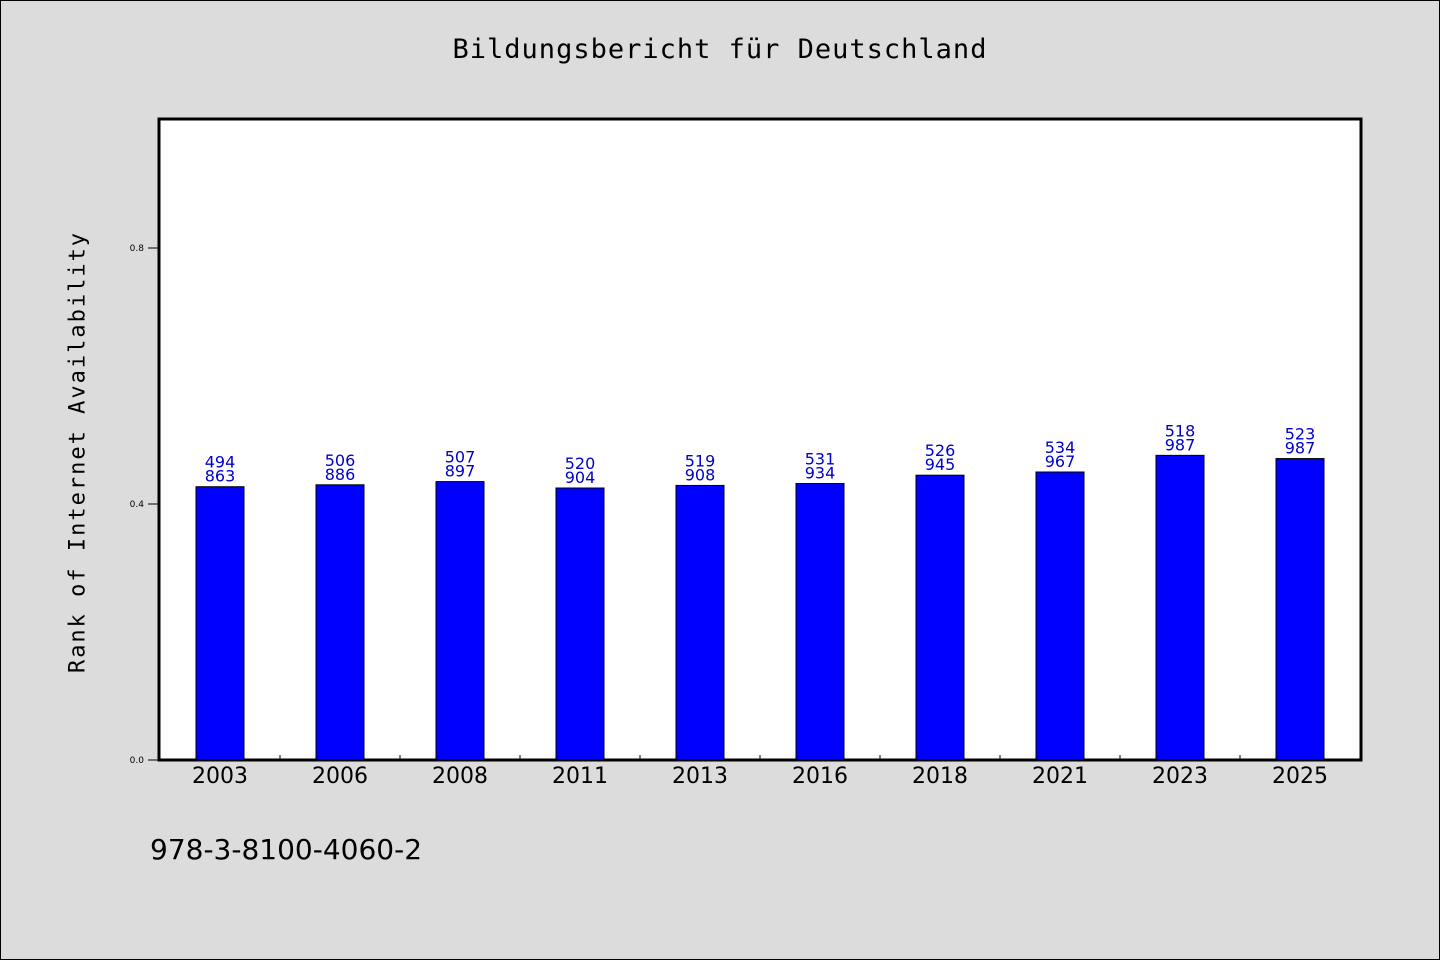  I want to click on x-ticks-group: 2003 2006 2008 2011 2013 2016 2018 2021 2023 2025, so click(760, 772).